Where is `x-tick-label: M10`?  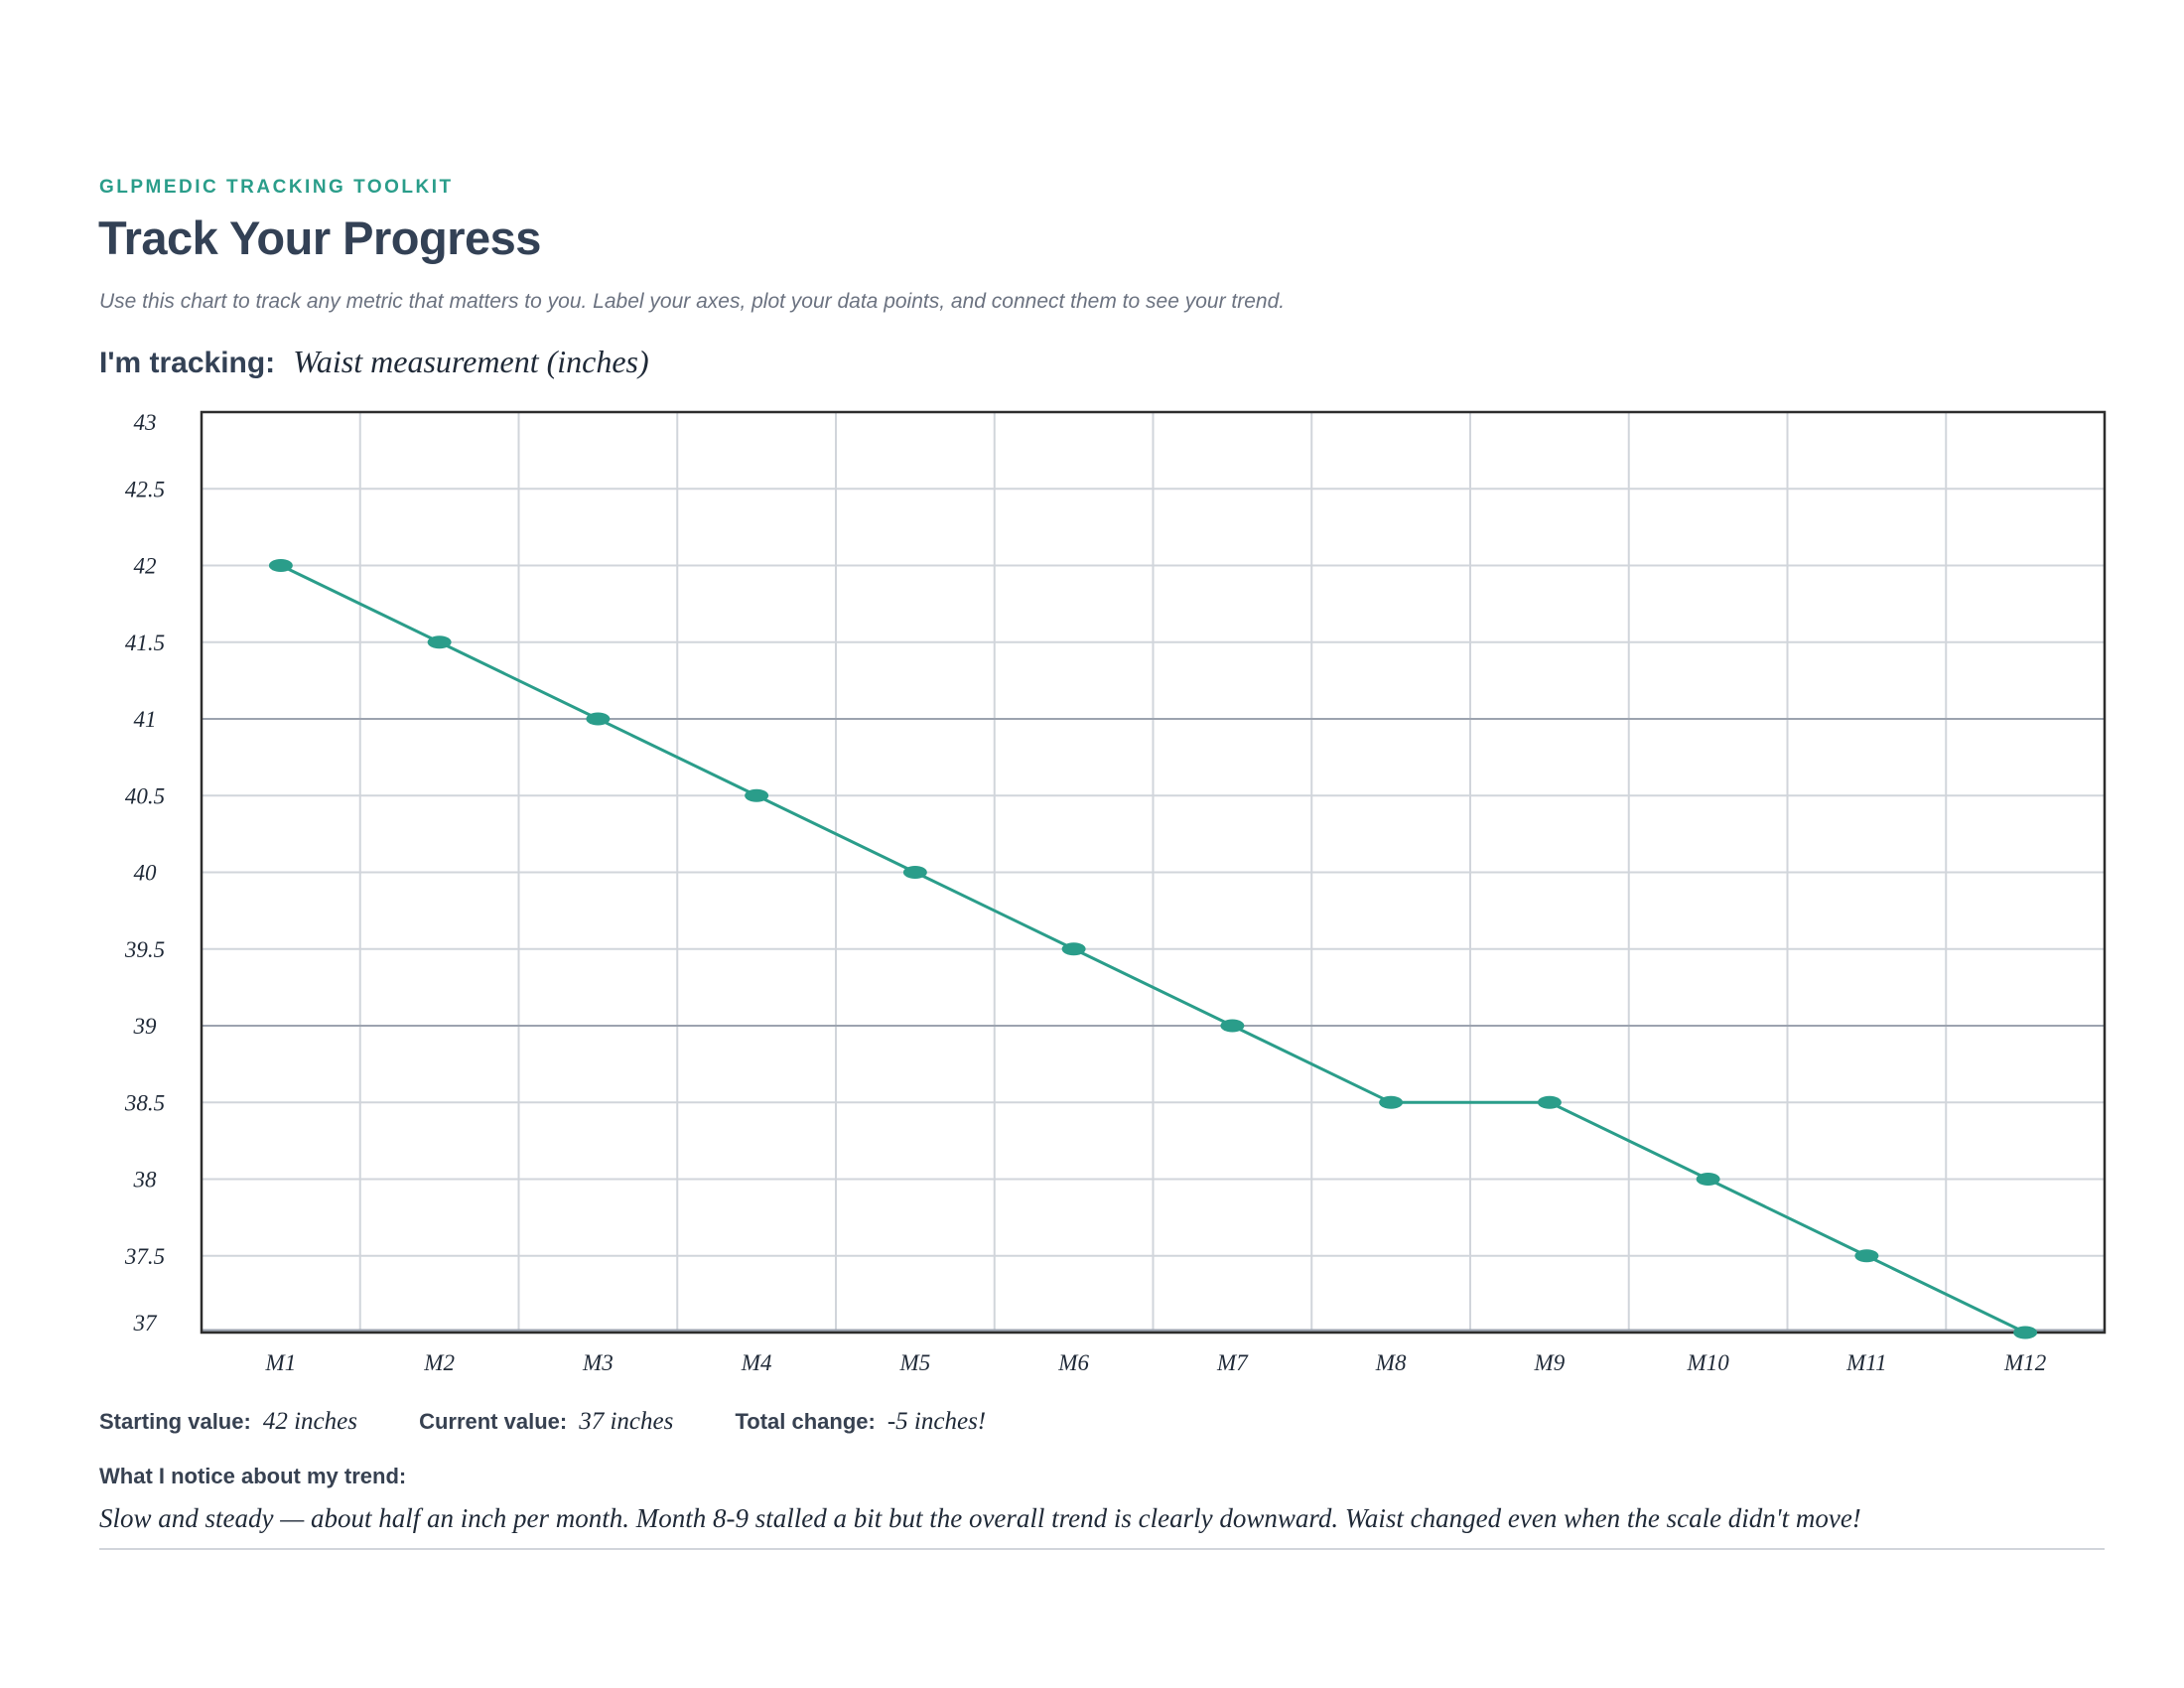
x-tick-label: M10 is located at coordinates (1708, 1362).